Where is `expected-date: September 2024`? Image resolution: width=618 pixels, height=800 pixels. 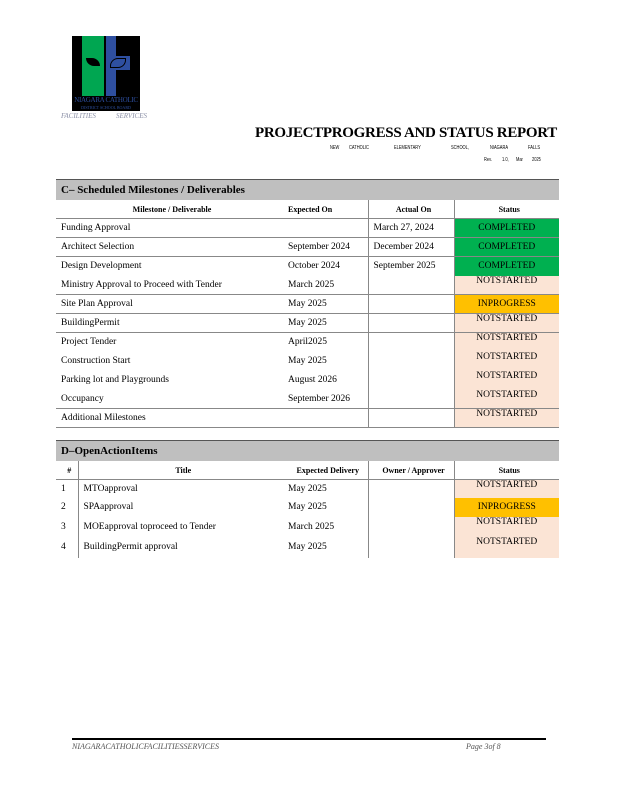 expected-date: September 2024 is located at coordinates (325, 247).